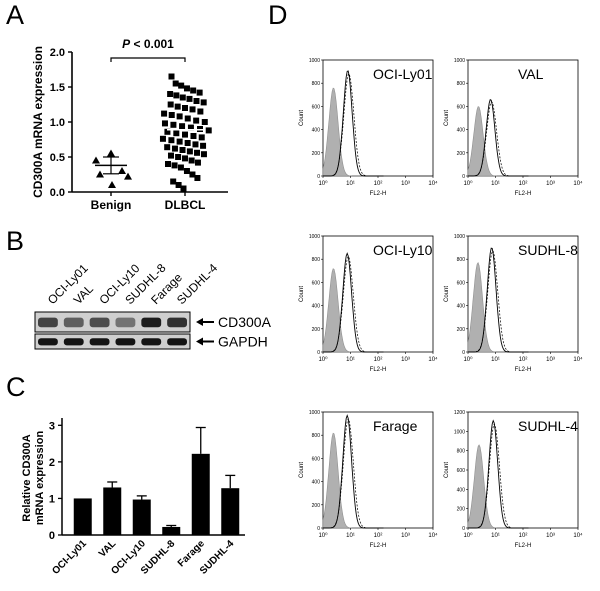  Describe the element at coordinates (548, 250) in the screenshot. I see `cell-line-label: SUDHL-8` at that location.